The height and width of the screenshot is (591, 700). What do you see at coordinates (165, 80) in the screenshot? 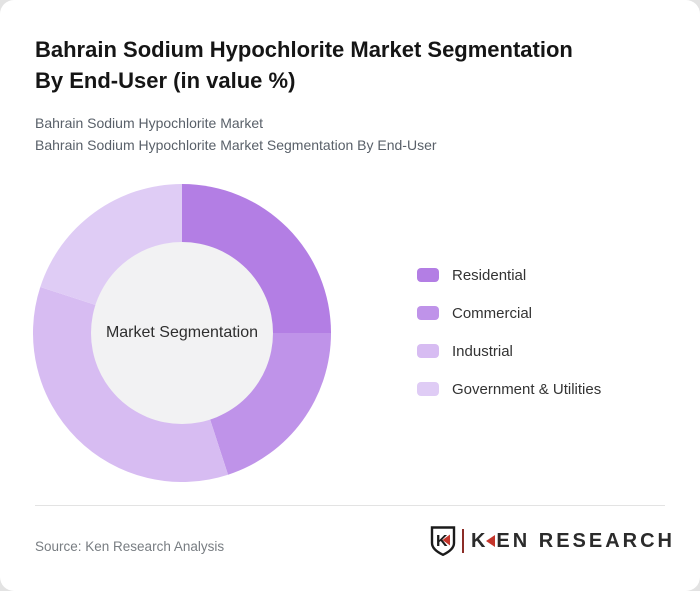
I see `chart-title-line2: By End-User (in value %)` at bounding box center [165, 80].